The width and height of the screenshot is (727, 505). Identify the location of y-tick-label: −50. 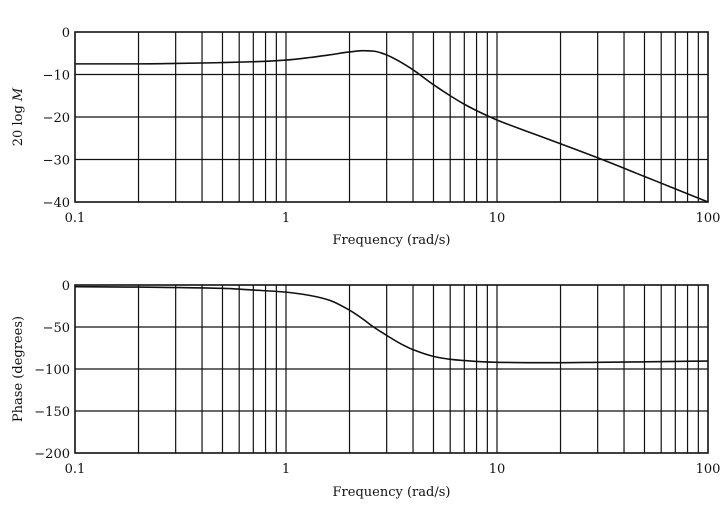
(56, 328).